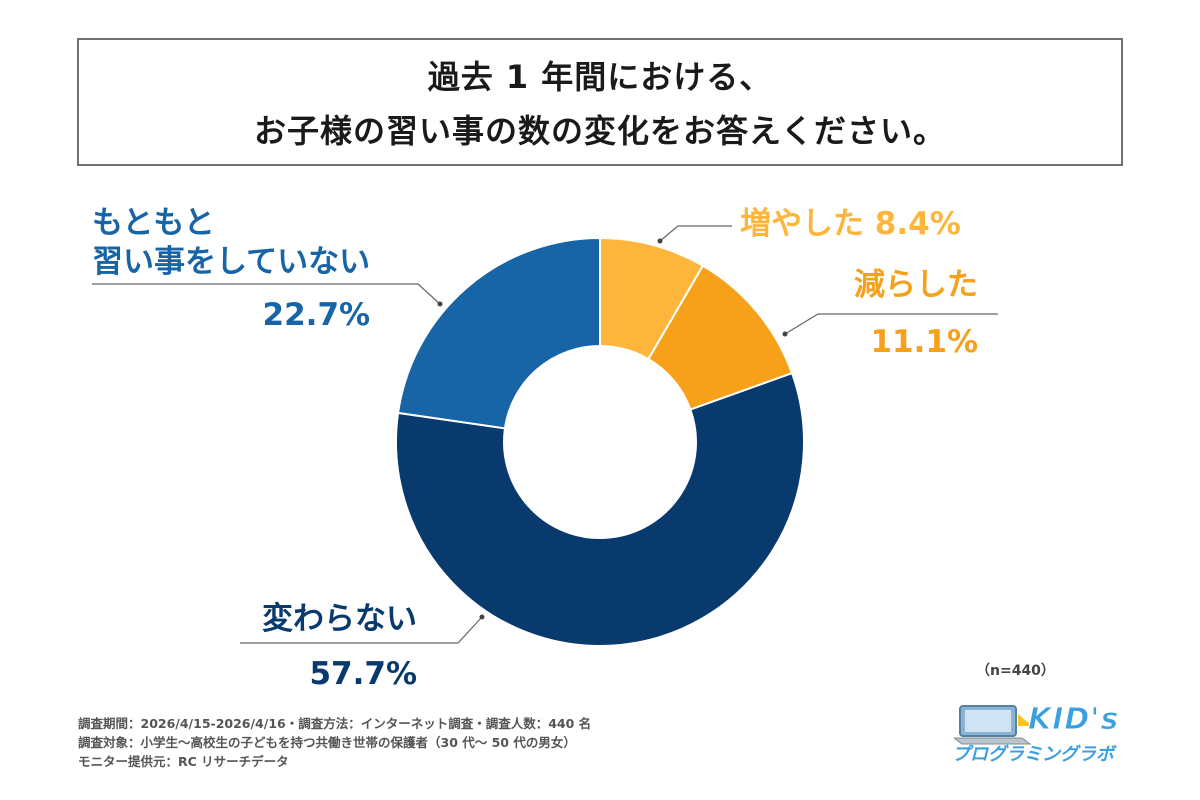  Describe the element at coordinates (183, 761) in the screenshot. I see `footnote-provider: モニター提供元：RC リサーチデータ` at that location.